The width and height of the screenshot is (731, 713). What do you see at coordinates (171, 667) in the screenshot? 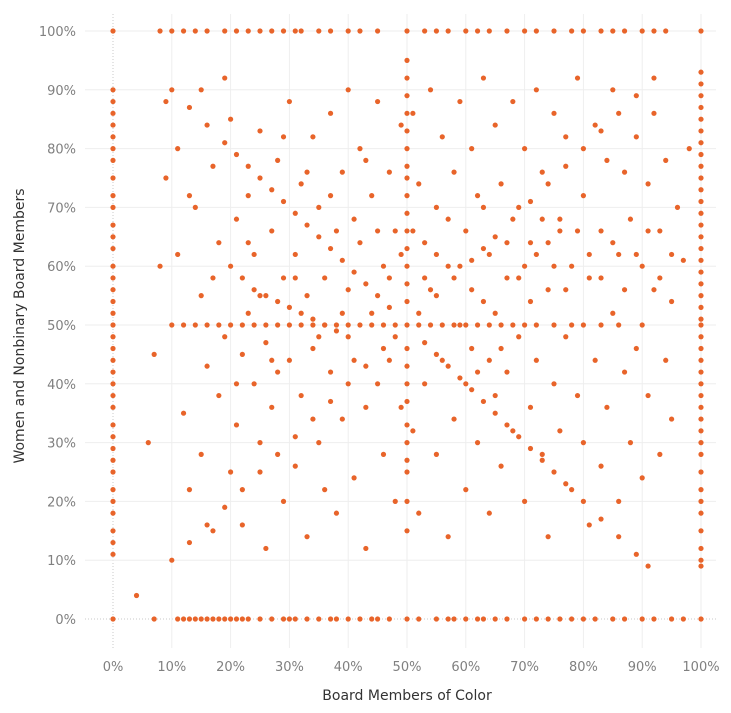
I see `x-tick-label: 10%` at bounding box center [171, 667].